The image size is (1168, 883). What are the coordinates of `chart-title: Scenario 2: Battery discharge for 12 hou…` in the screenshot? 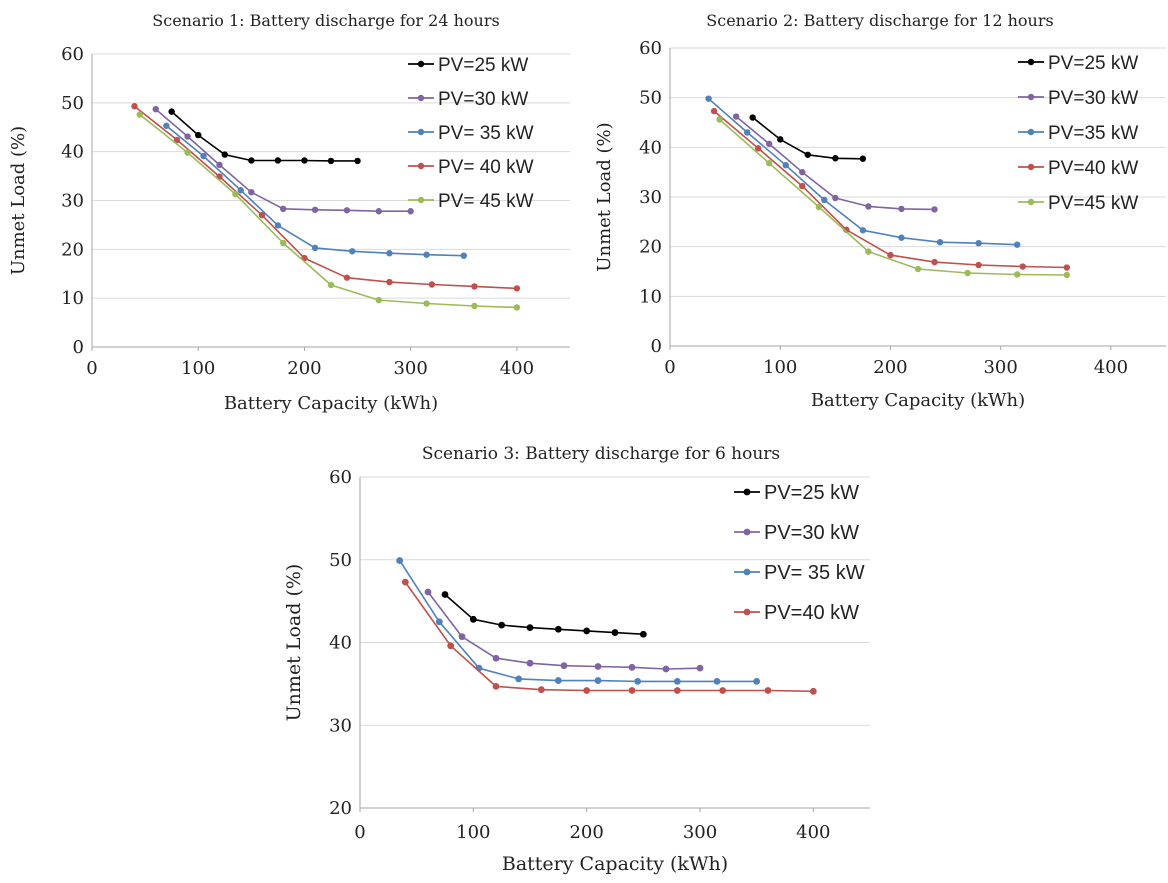 It's located at (879, 20).